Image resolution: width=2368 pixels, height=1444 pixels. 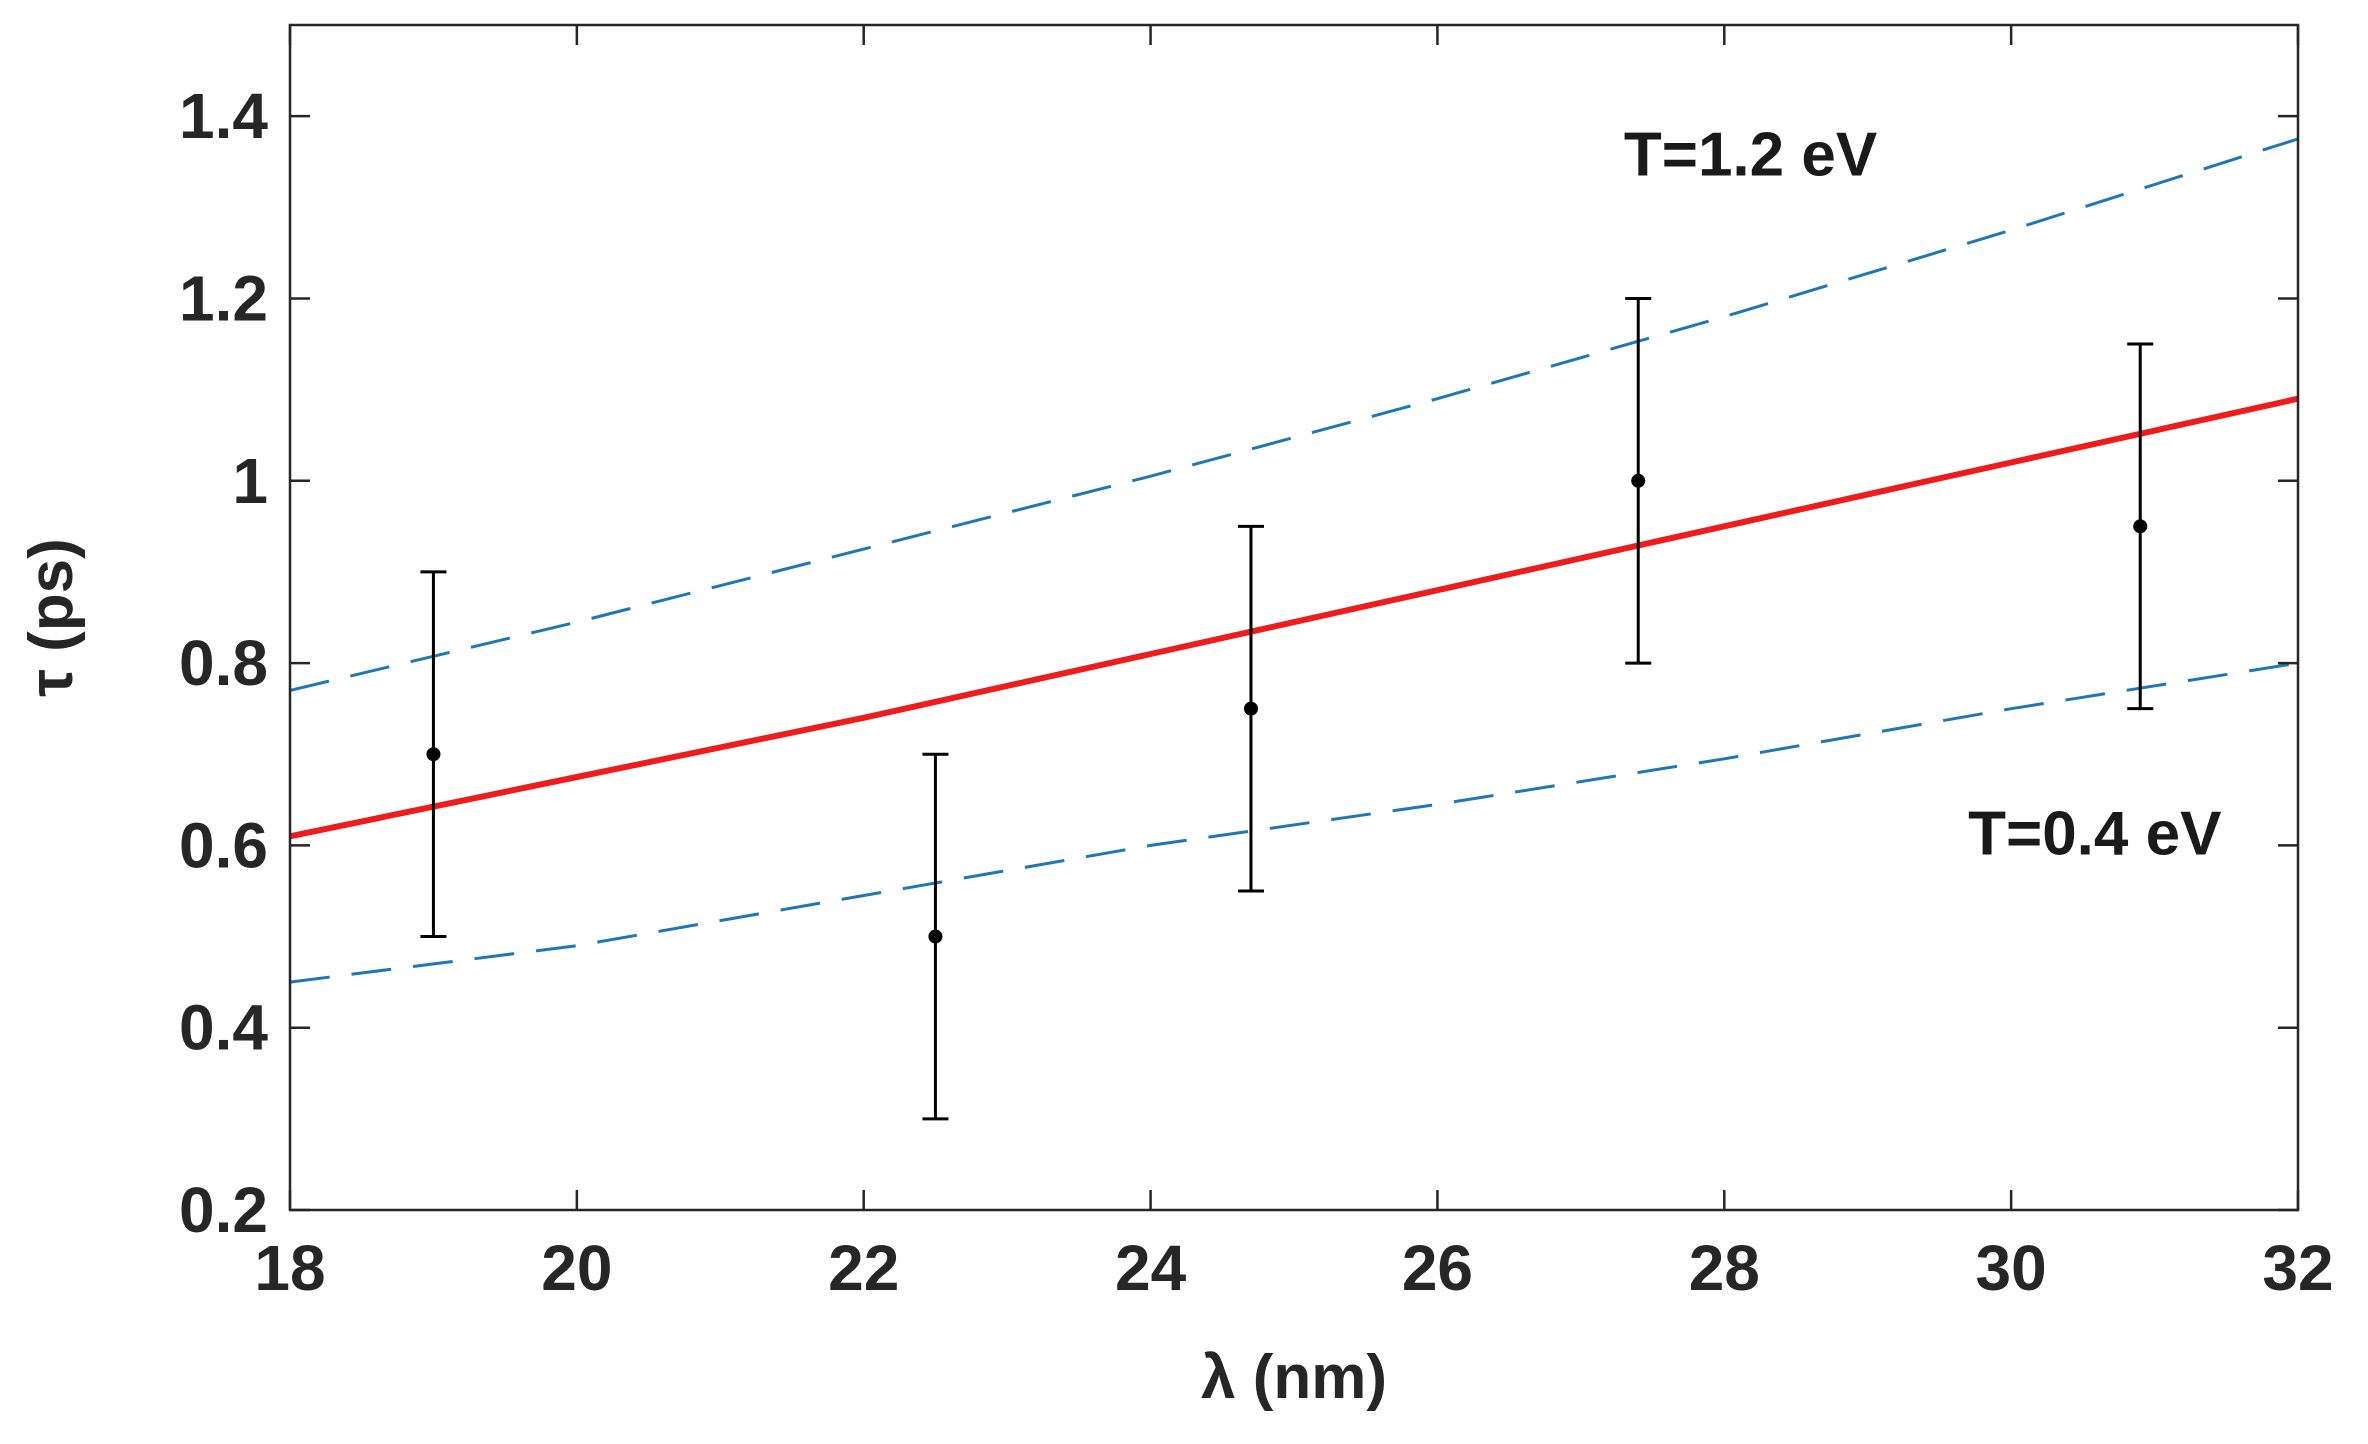 I want to click on y-tick-label: 0.6, so click(x=223, y=845).